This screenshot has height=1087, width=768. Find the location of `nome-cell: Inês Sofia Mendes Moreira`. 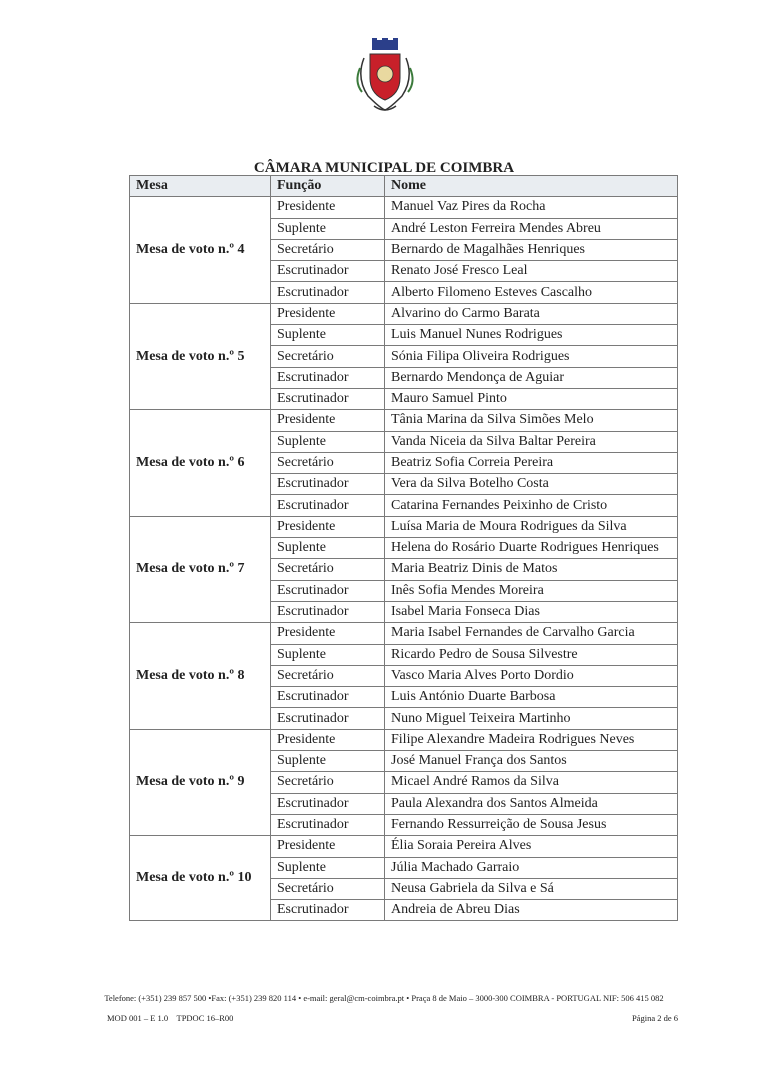

nome-cell: Inês Sofia Mendes Moreira is located at coordinates (531, 590).